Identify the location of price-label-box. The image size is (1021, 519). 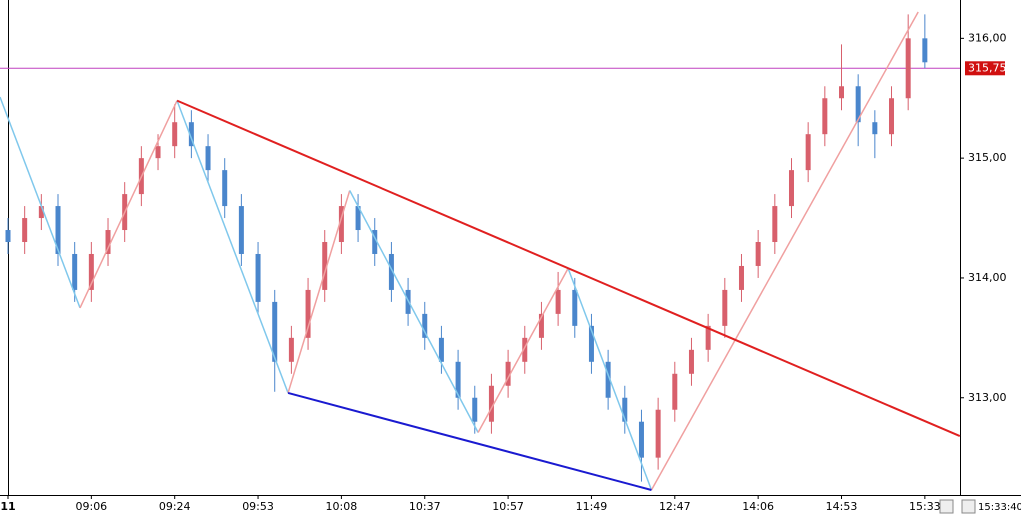
(985, 68).